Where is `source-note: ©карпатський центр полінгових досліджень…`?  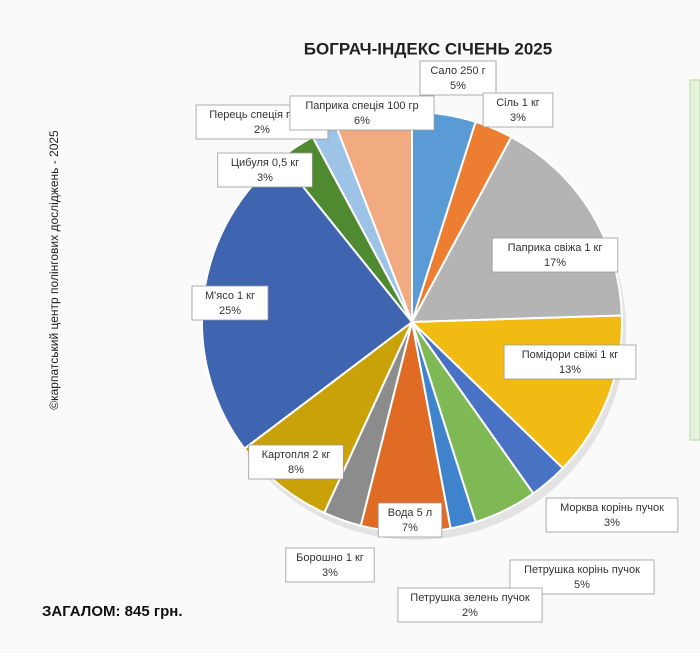 source-note: ©карпатський центр полінгових досліджень… is located at coordinates (54, 270).